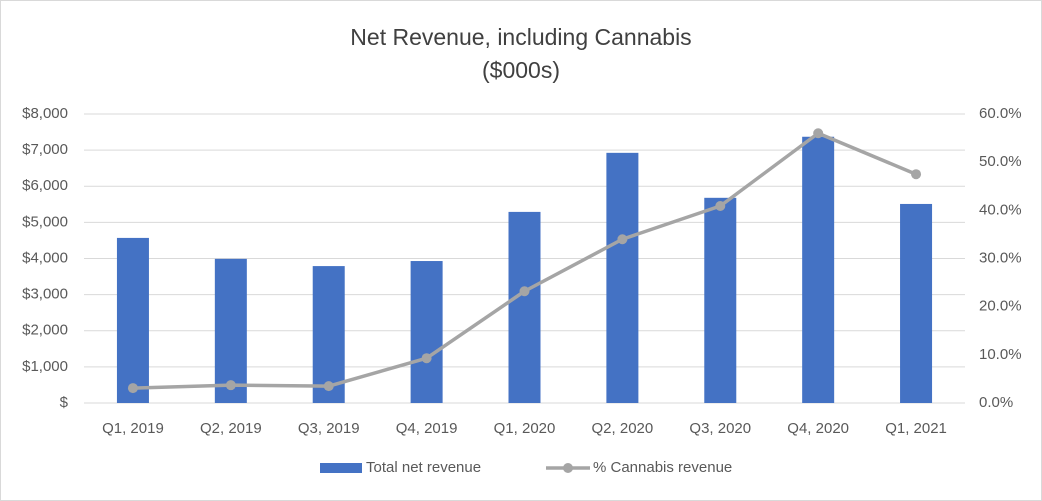 The height and width of the screenshot is (501, 1042). What do you see at coordinates (45, 185) in the screenshot?
I see `y-tick-label: $6,000` at bounding box center [45, 185].